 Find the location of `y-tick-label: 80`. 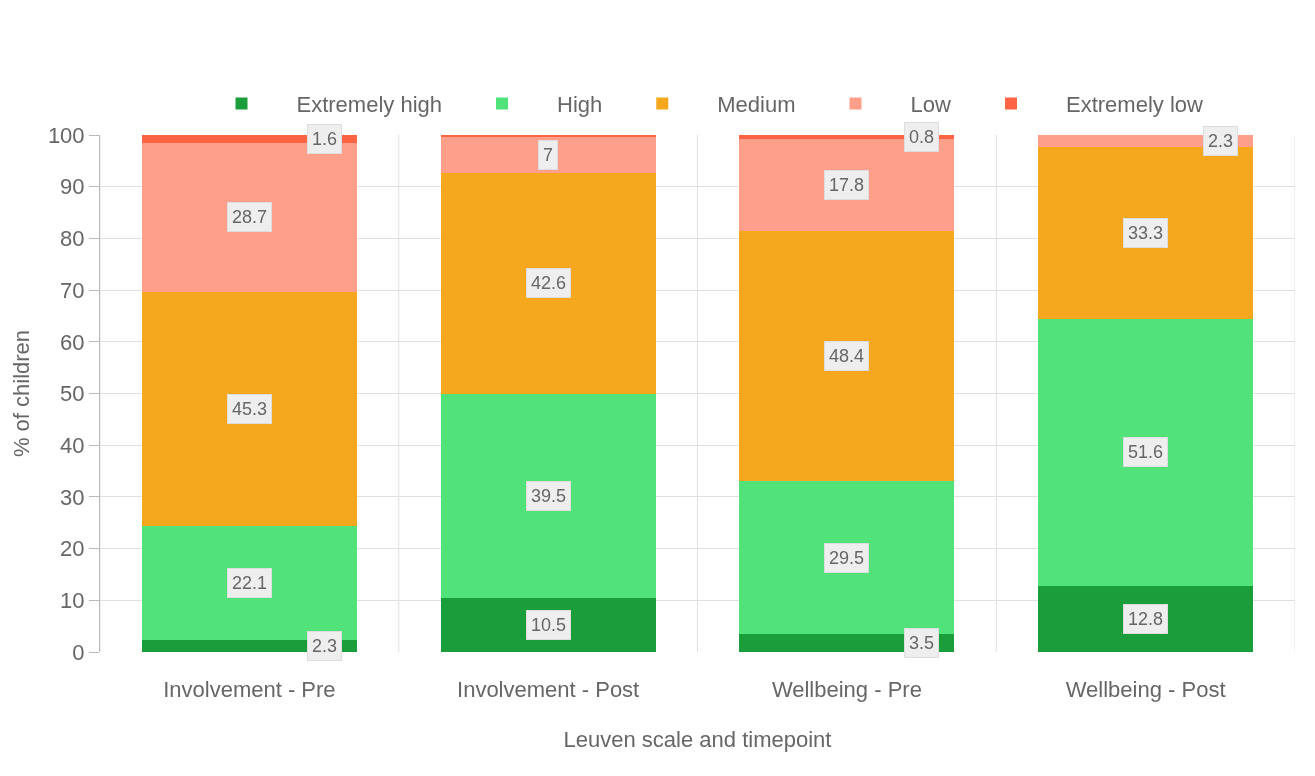

y-tick-label: 80 is located at coordinates (72, 239).